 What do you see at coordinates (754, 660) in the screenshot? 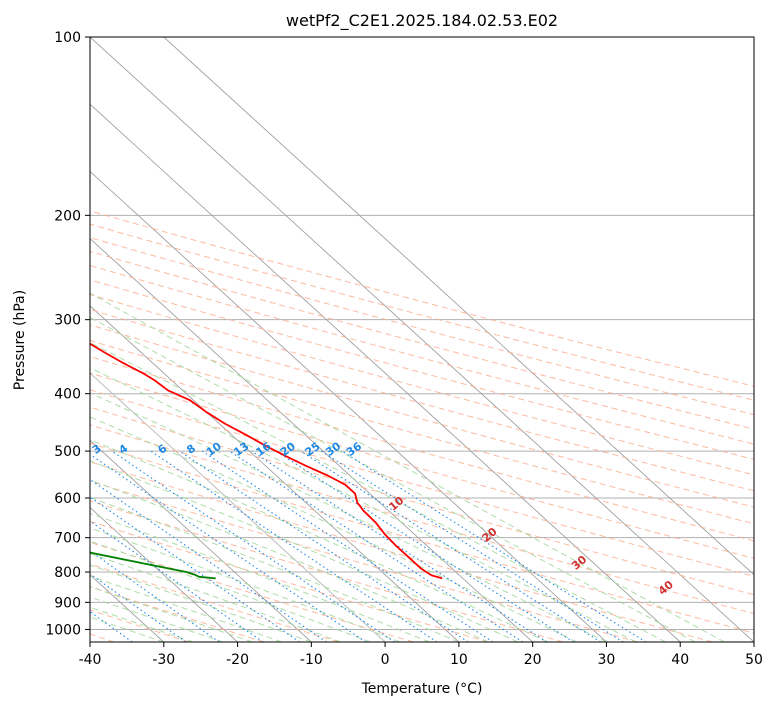
I see `x-tick-label-50: 50` at bounding box center [754, 660].